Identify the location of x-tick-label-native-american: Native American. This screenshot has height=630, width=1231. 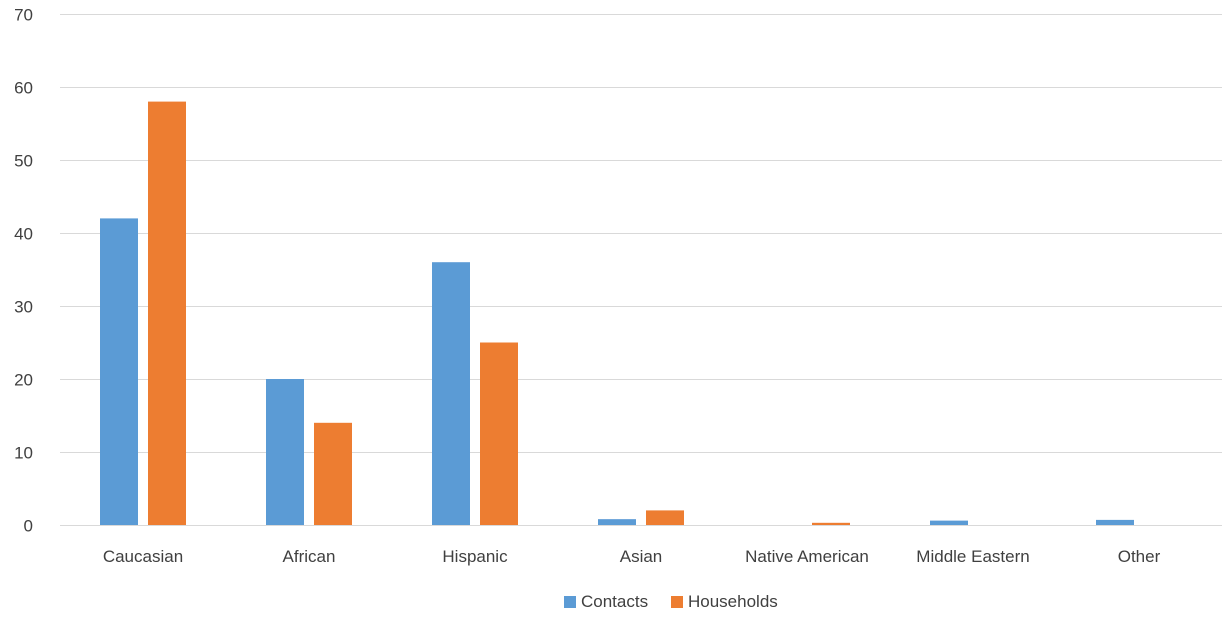
(807, 556).